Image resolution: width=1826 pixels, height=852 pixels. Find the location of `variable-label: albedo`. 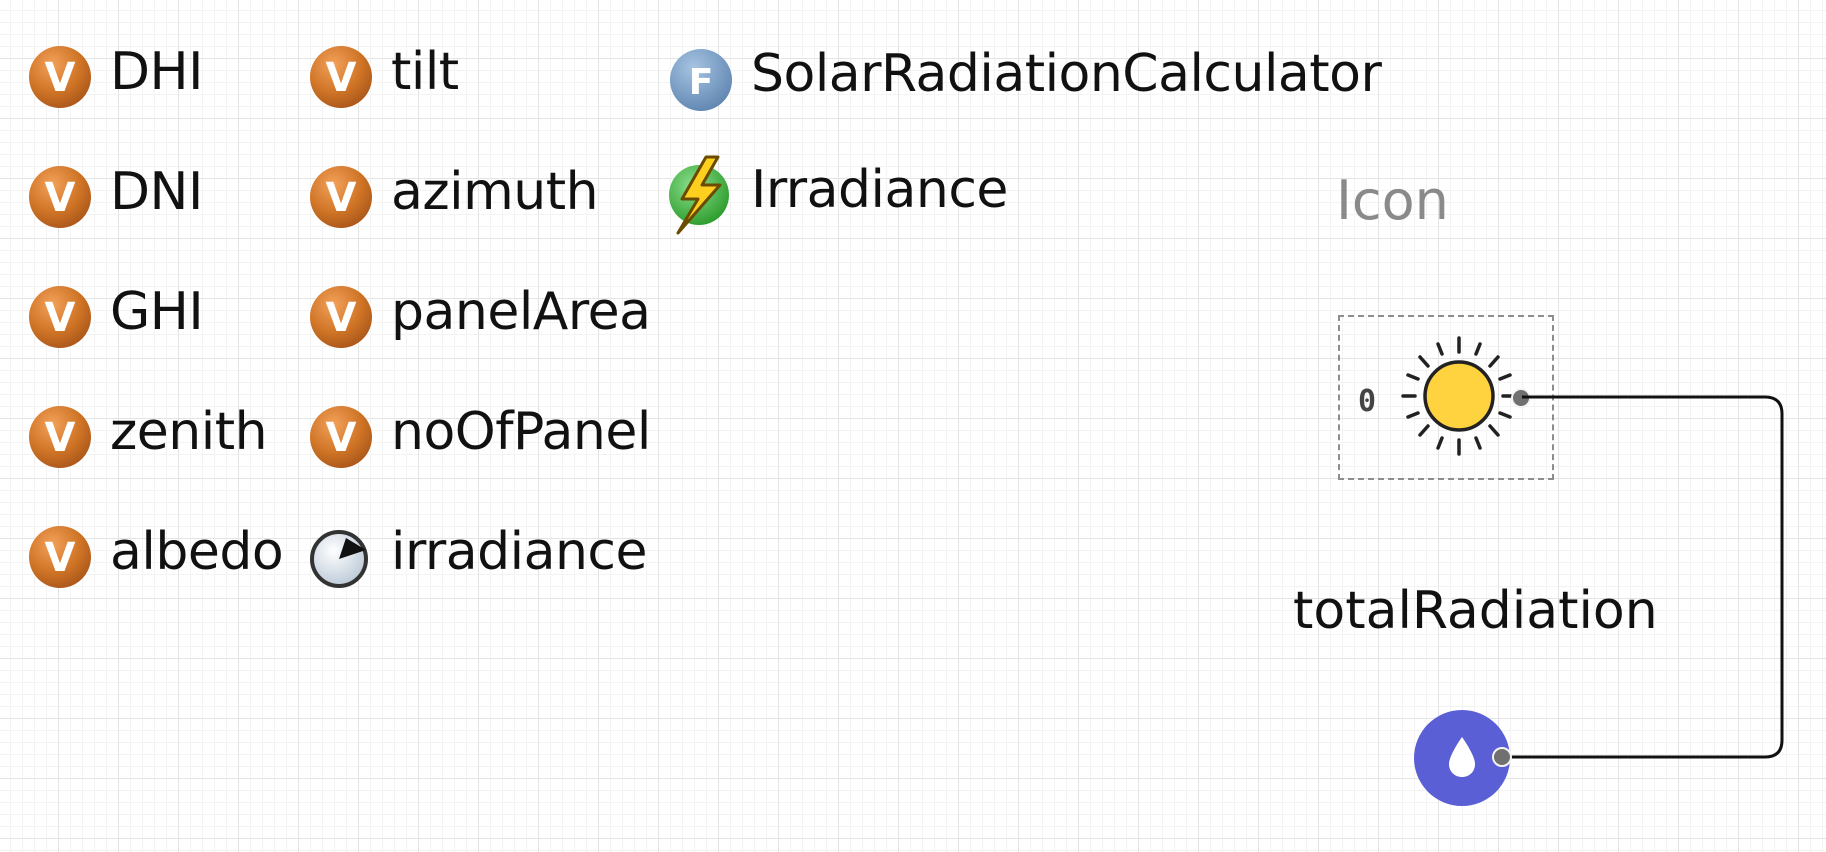

variable-label: albedo is located at coordinates (197, 552).